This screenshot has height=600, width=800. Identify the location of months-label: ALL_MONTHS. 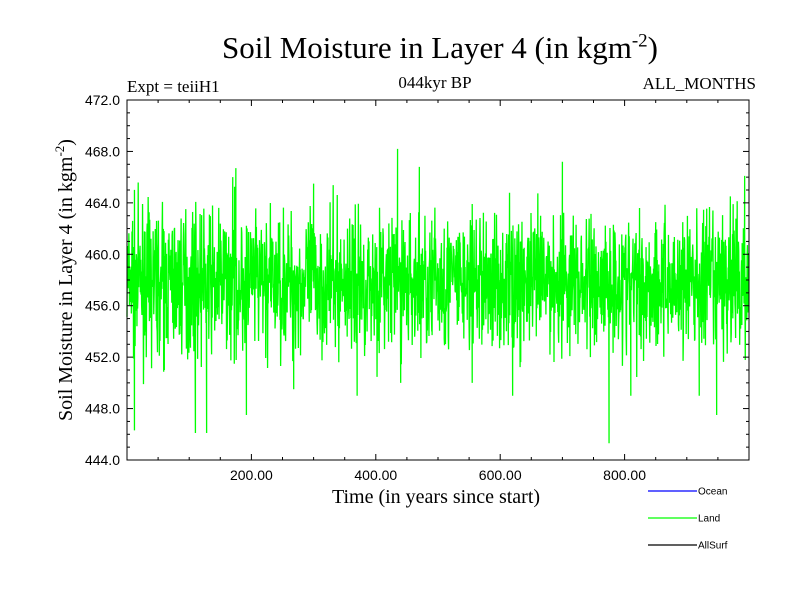
(699, 83).